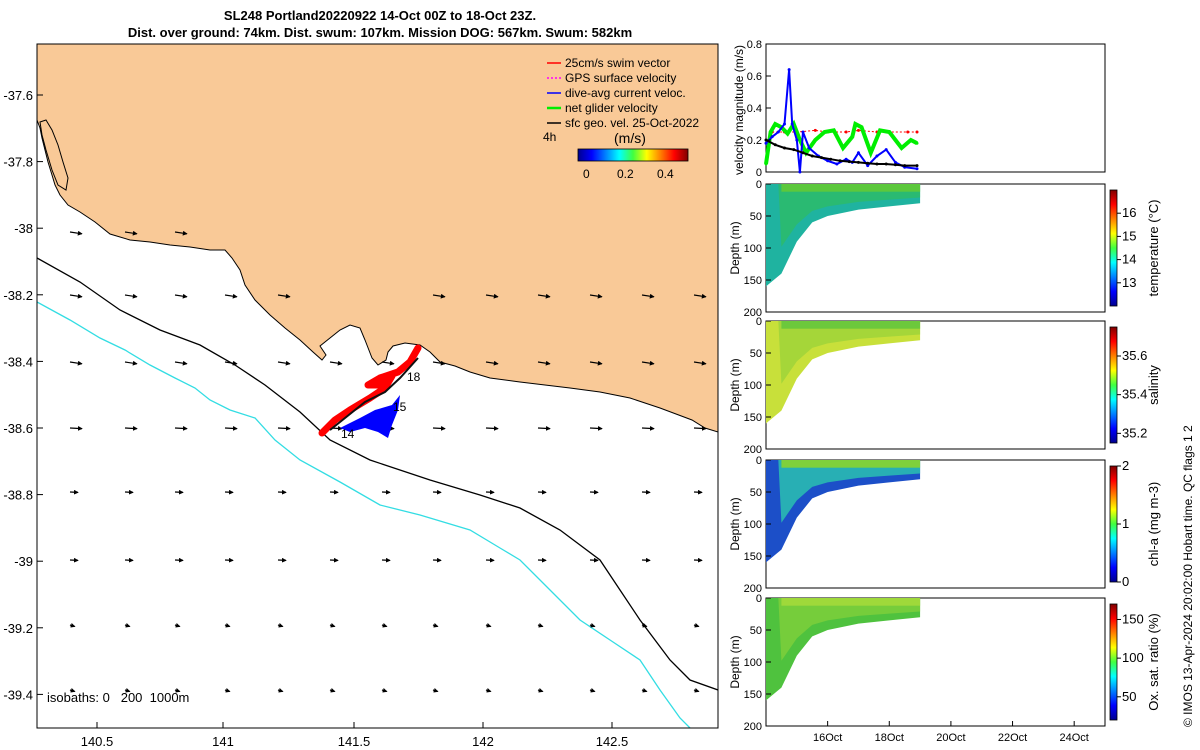 The height and width of the screenshot is (750, 1200). Describe the element at coordinates (759, 185) in the screenshot. I see `temperature-ytick-label: 0` at that location.